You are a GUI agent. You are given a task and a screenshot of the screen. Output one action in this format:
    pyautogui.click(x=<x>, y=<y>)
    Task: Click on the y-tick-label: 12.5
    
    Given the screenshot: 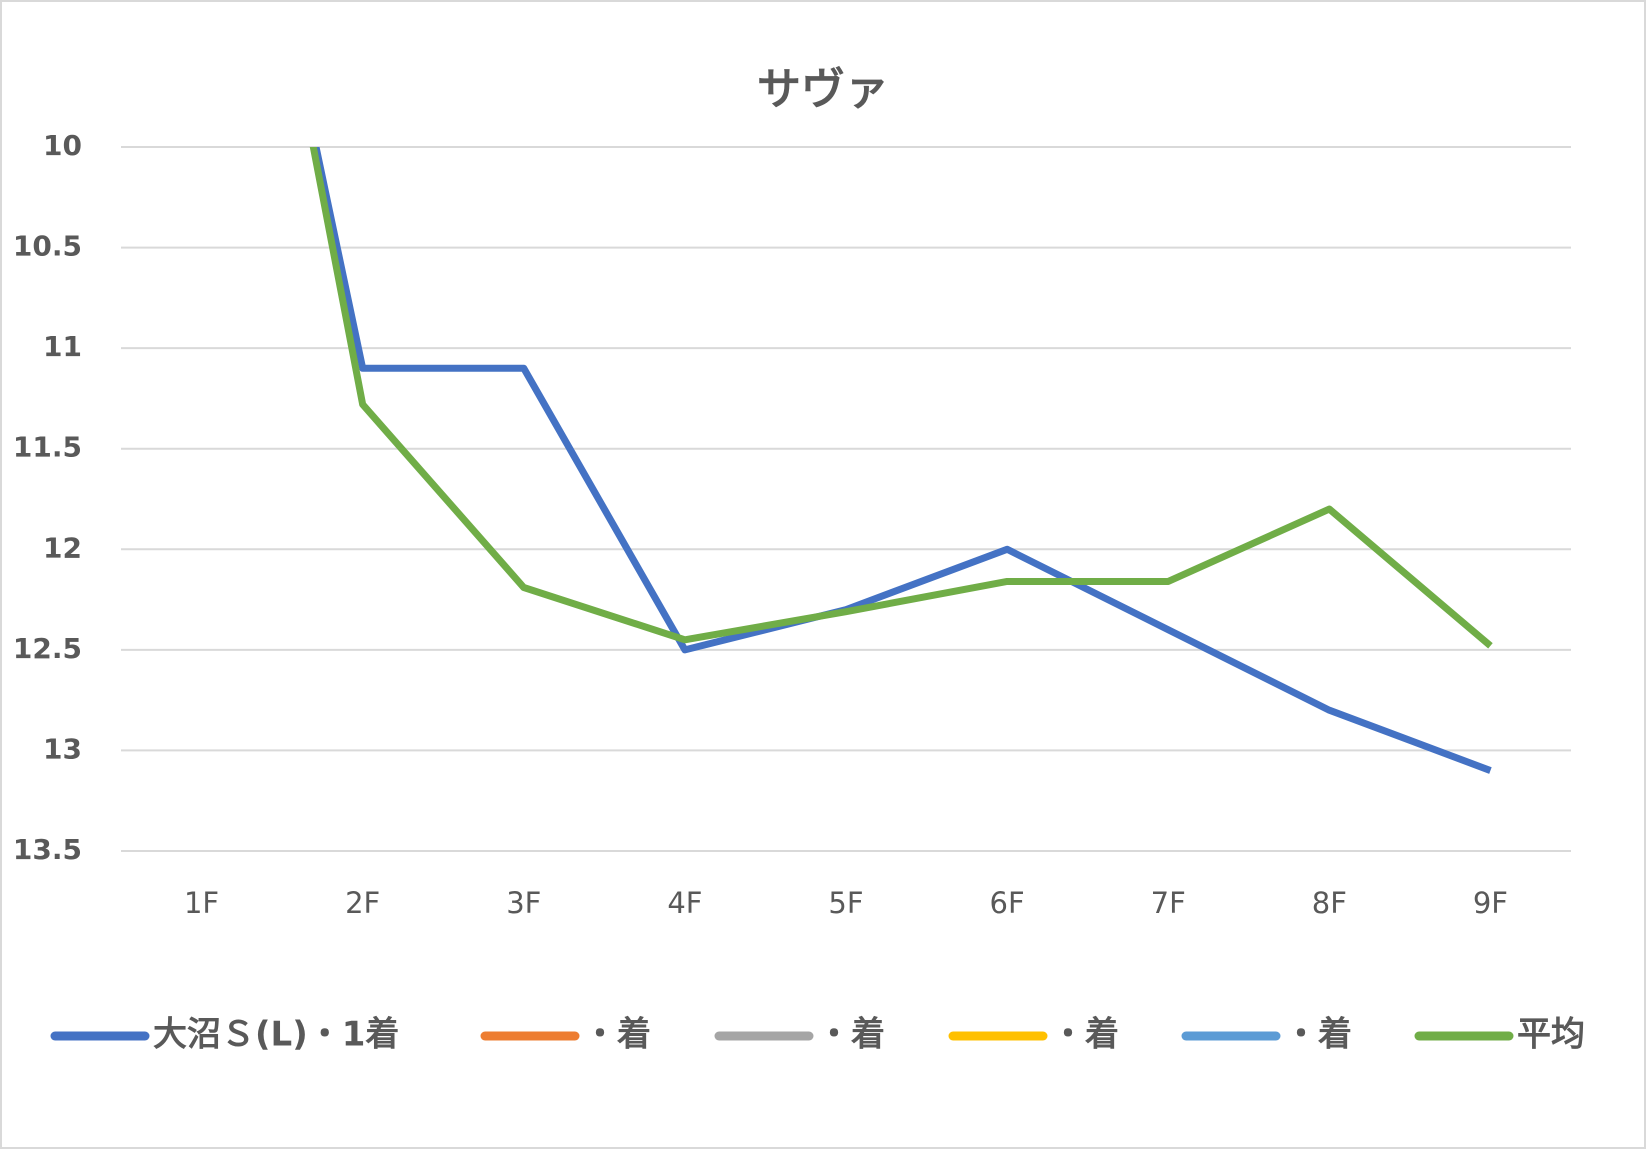 What is the action you would take?
    pyautogui.click(x=47, y=648)
    